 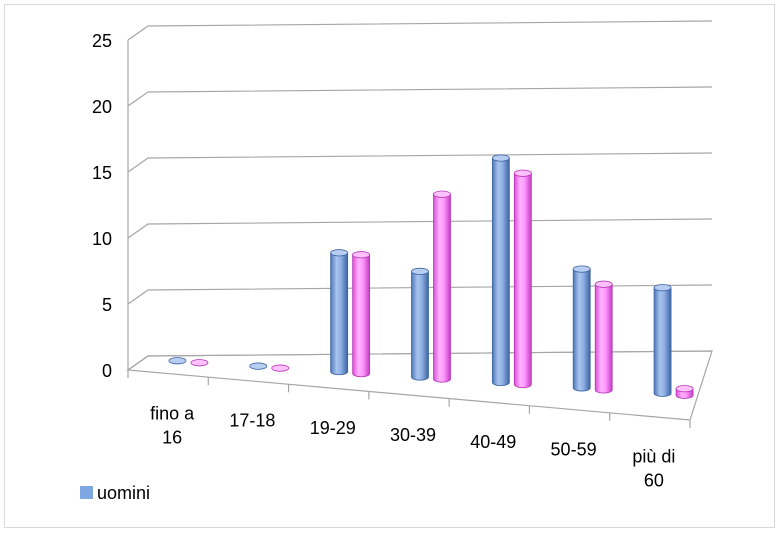 I want to click on x-tick-label: fino a 16, so click(x=172, y=426).